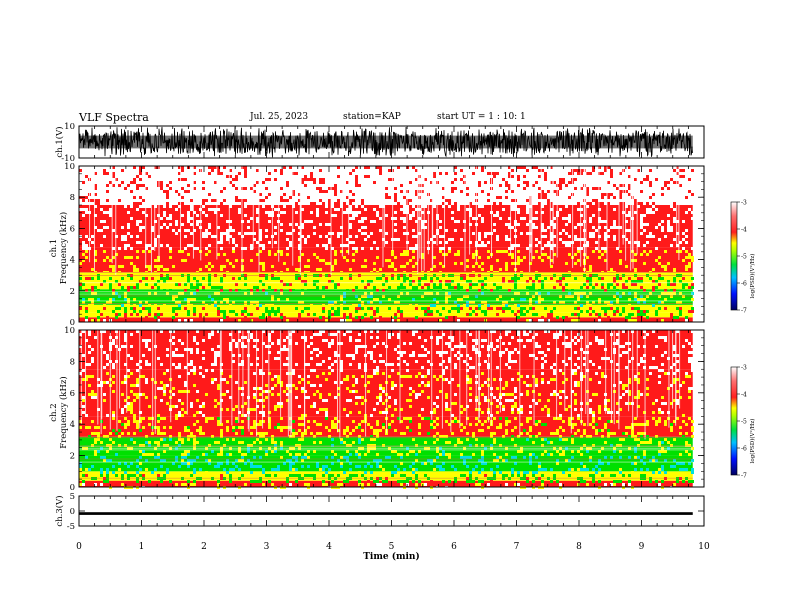 The width and height of the screenshot is (792, 612). What do you see at coordinates (54, 412) in the screenshot?
I see `ch2-spec-ylabel: ch.2` at bounding box center [54, 412].